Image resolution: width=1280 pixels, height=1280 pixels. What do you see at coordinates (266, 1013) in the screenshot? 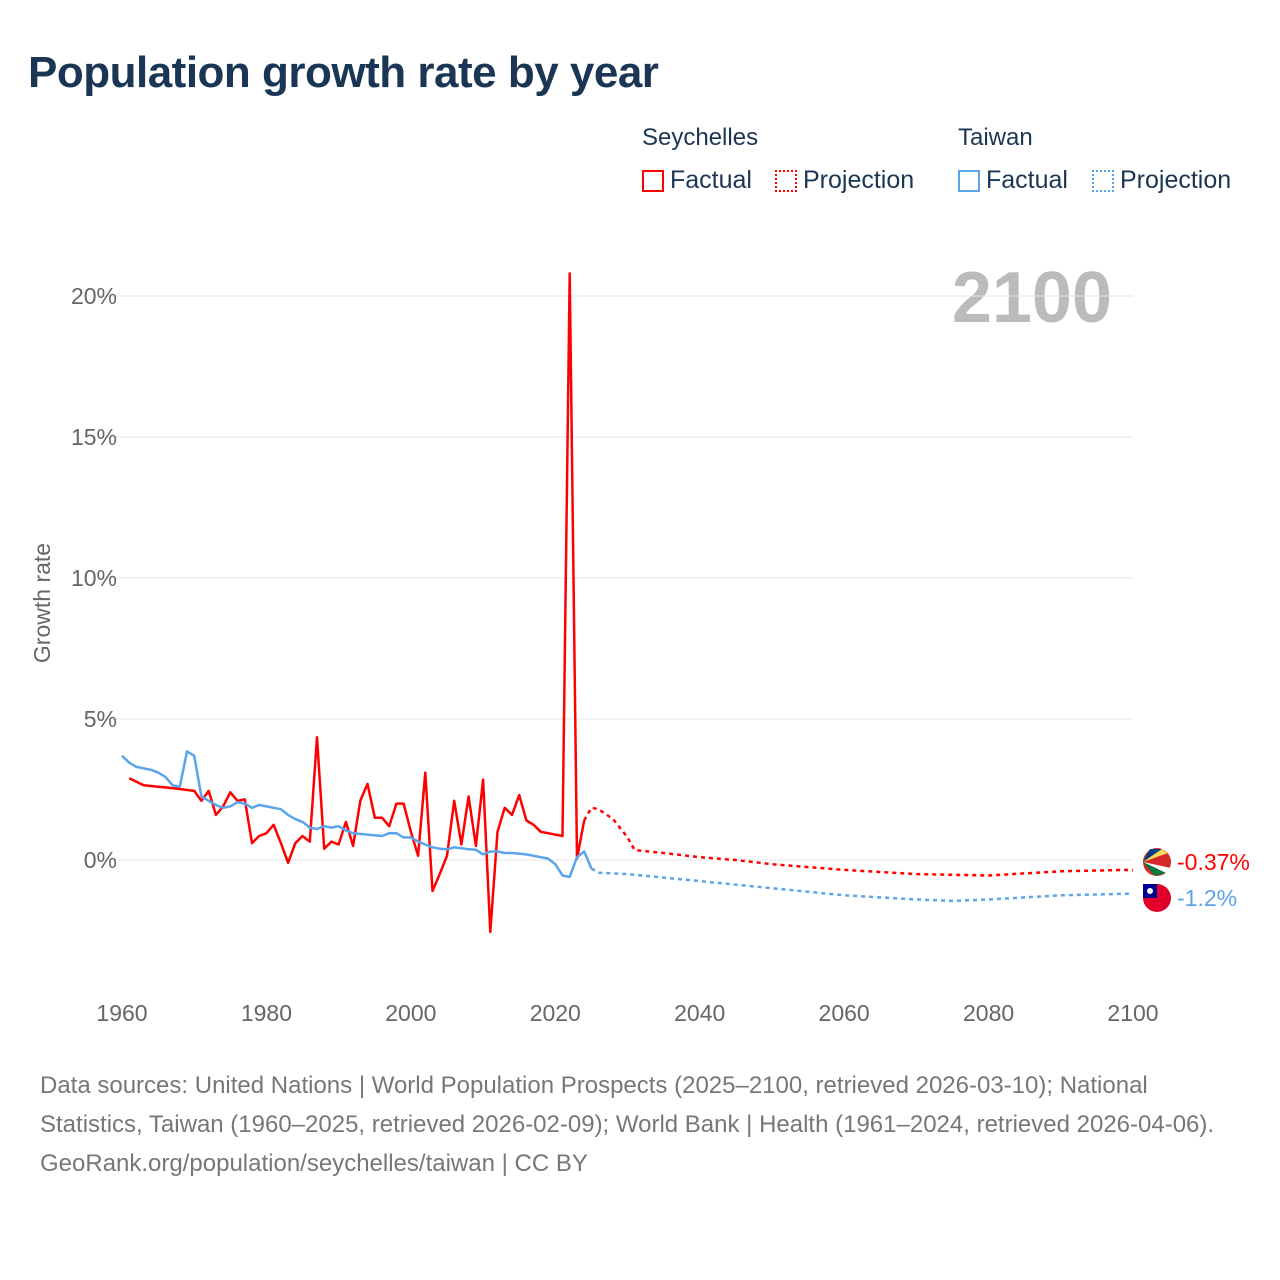
I see `x-tick-label: 1980` at bounding box center [266, 1013].